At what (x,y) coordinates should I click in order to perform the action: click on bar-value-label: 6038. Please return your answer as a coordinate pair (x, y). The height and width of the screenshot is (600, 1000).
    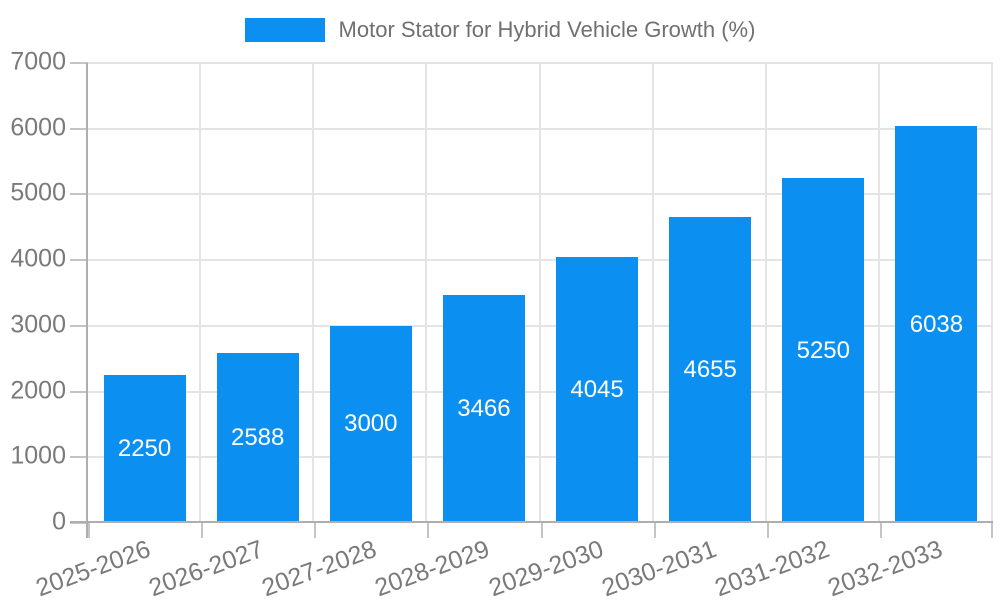
    Looking at the image, I should click on (936, 324).